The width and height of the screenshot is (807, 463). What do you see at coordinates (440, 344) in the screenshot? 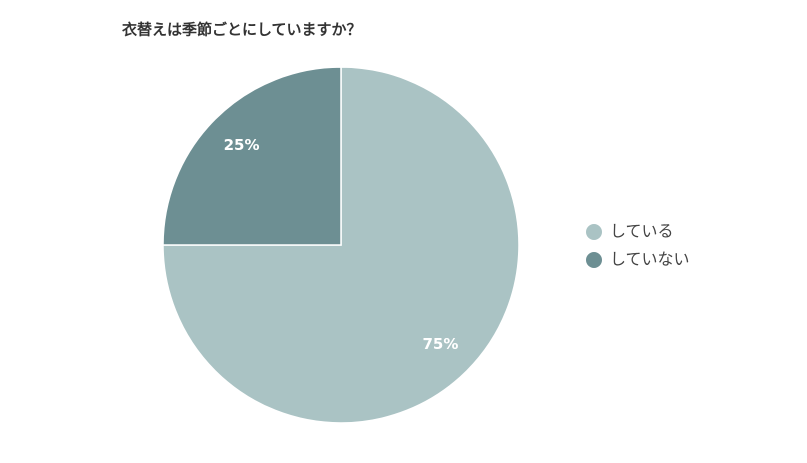
I see `value-label: 75%` at bounding box center [440, 344].